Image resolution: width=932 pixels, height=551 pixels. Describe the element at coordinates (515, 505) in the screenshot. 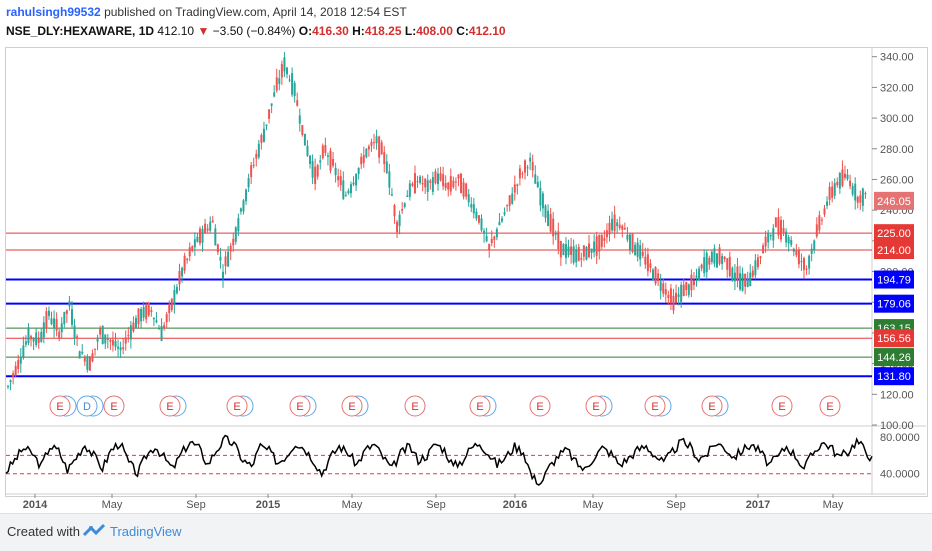

I see `time-tick-label: 2016` at that location.